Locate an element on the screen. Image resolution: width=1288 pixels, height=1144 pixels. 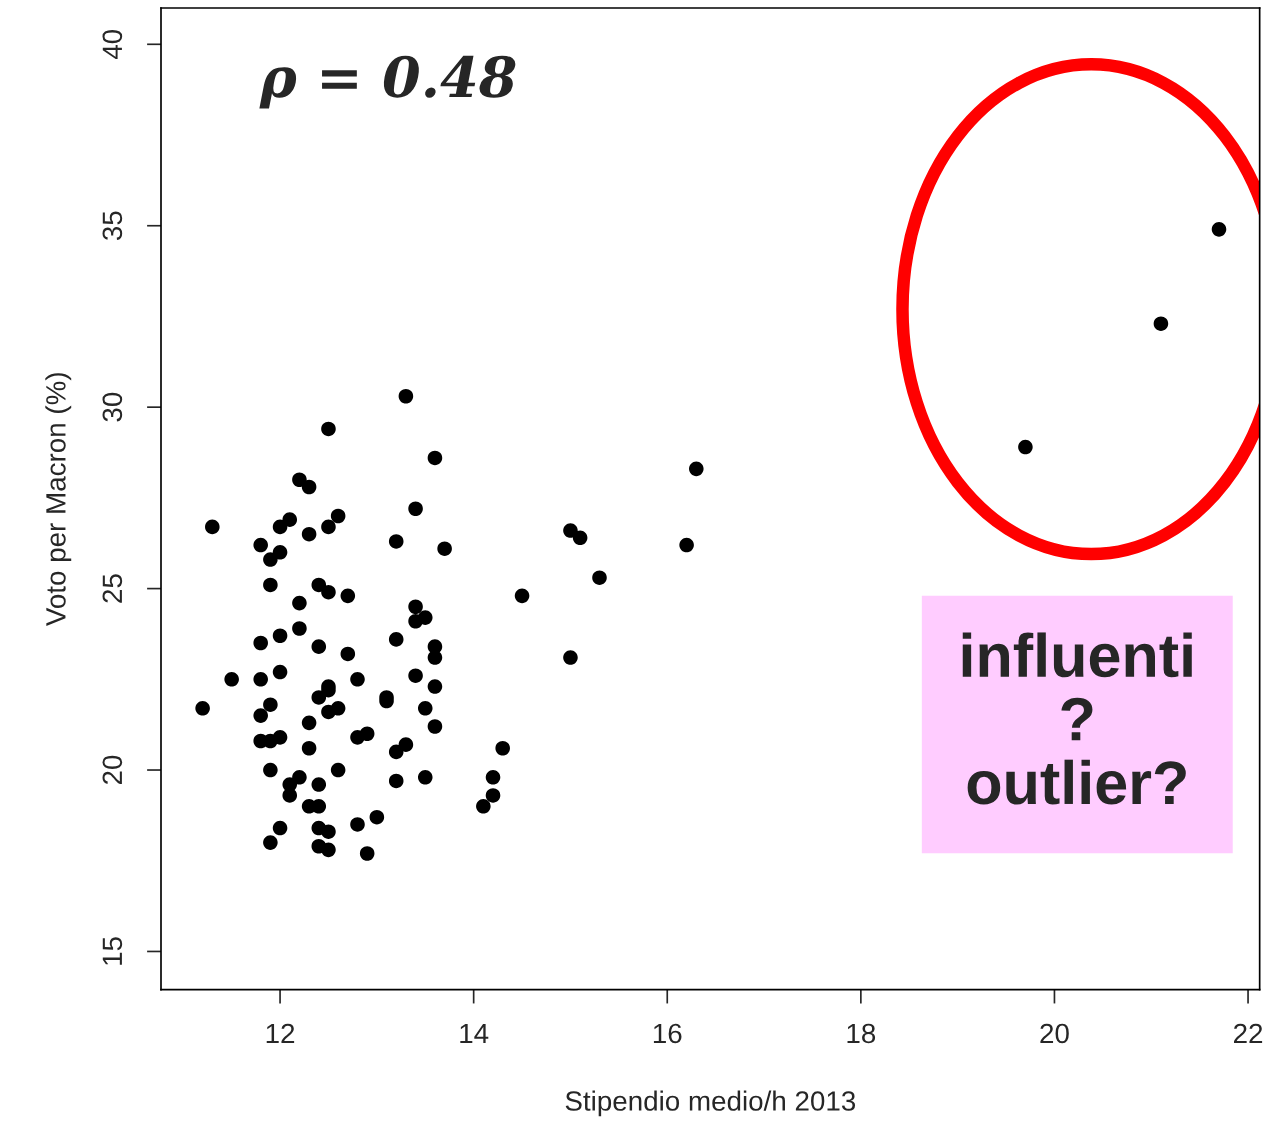
x-axis-title: Stipendio medio/h 2013 is located at coordinates (710, 1103).